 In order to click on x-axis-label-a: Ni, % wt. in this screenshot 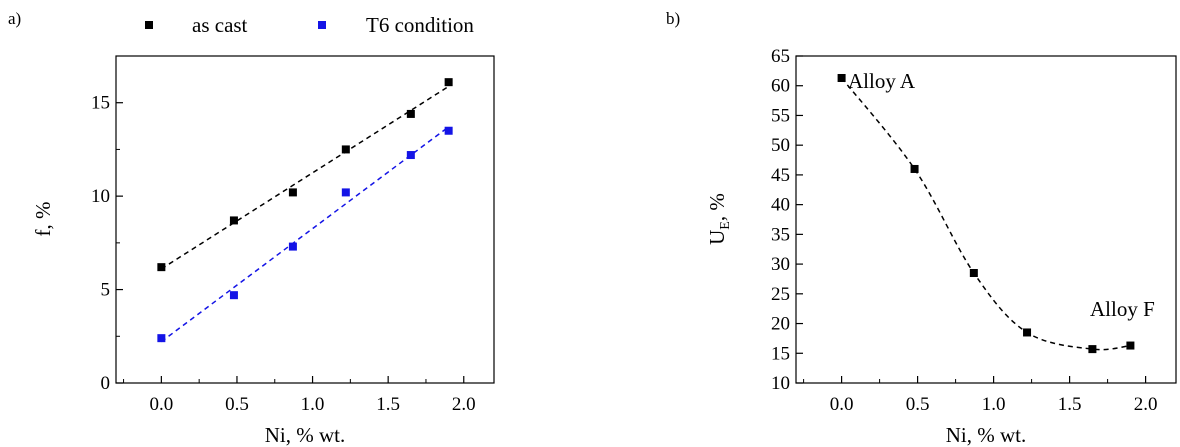, I will do `click(305, 435)`.